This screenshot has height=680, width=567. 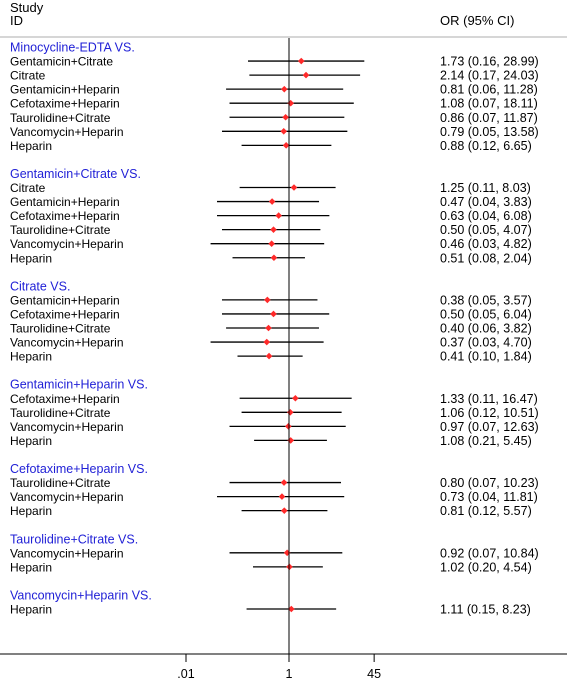 I want to click on or-ci-value: 0.46 (0.03, 4.82), so click(x=486, y=244).